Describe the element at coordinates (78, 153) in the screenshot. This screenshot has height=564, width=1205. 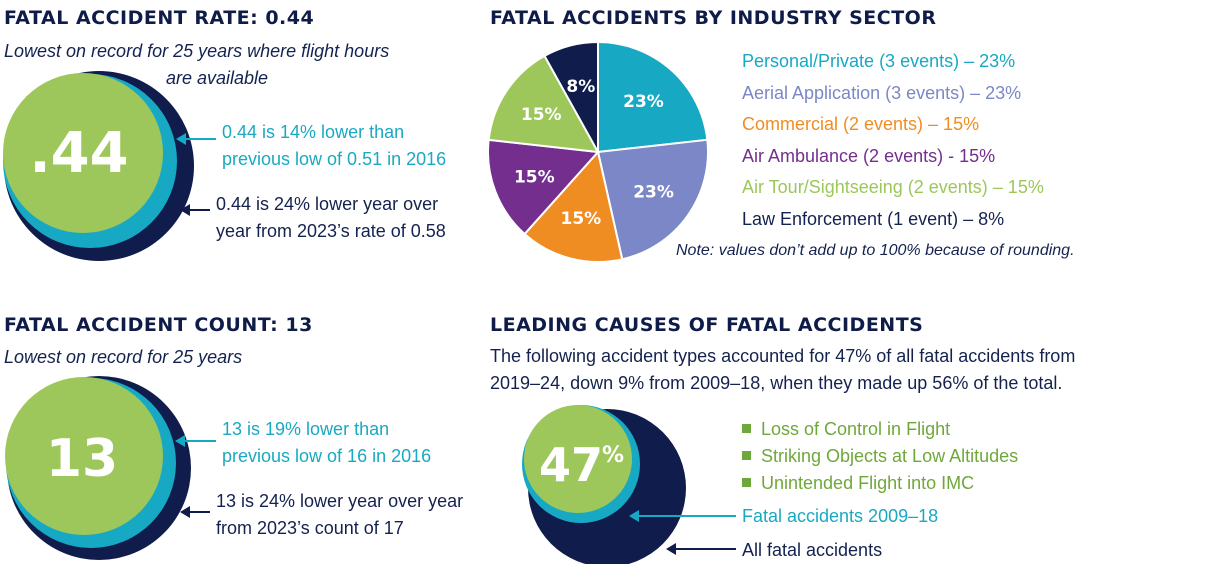
I see `rate-big-value: .44` at that location.